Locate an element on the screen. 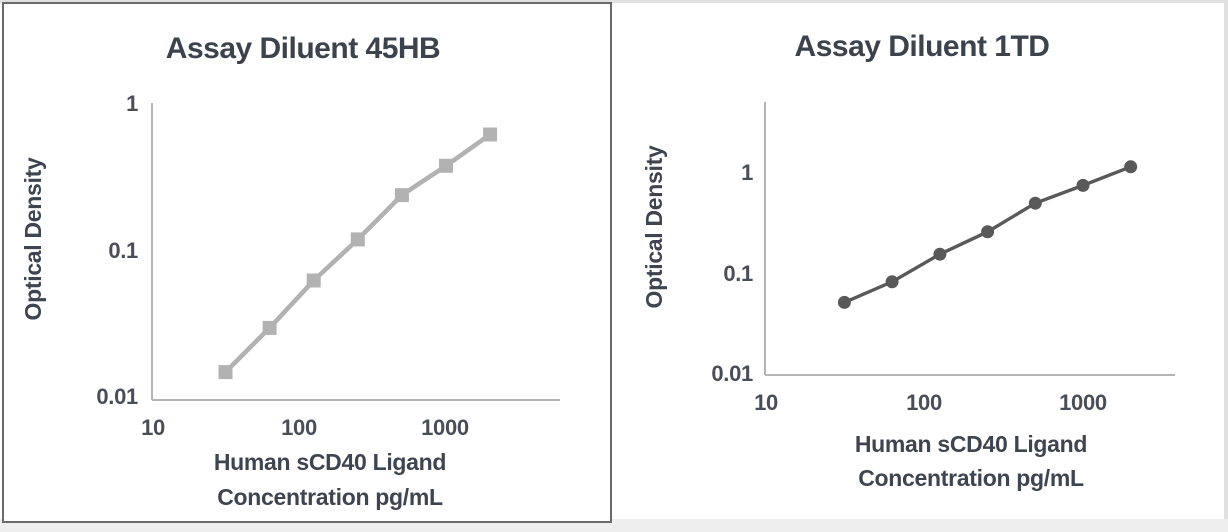 The image size is (1228, 532). page-top-border is located at coordinates (614, 1).